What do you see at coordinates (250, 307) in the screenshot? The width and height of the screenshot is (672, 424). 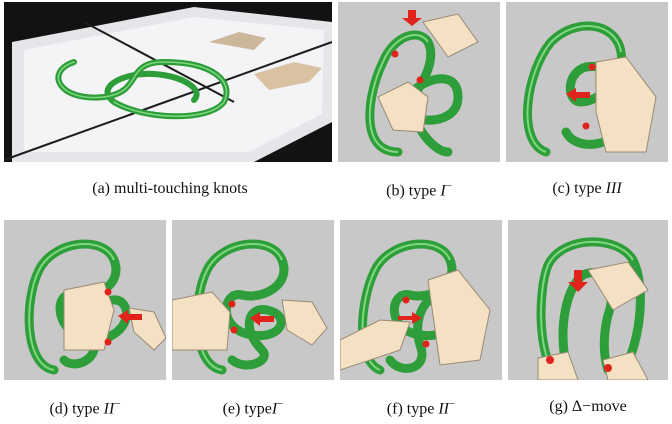 I see `knot-diagram-type-i-minus-e` at bounding box center [250, 307].